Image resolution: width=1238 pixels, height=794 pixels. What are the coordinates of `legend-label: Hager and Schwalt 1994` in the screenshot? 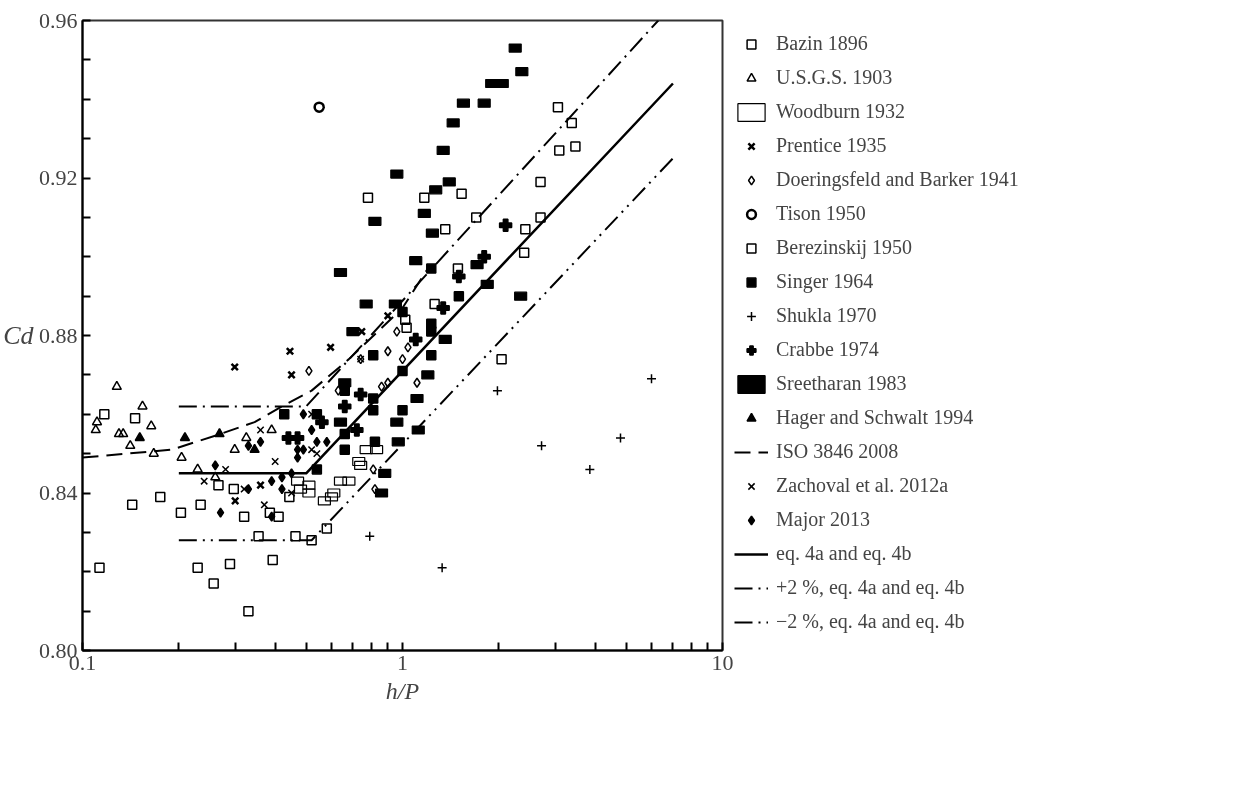 It's located at (875, 417).